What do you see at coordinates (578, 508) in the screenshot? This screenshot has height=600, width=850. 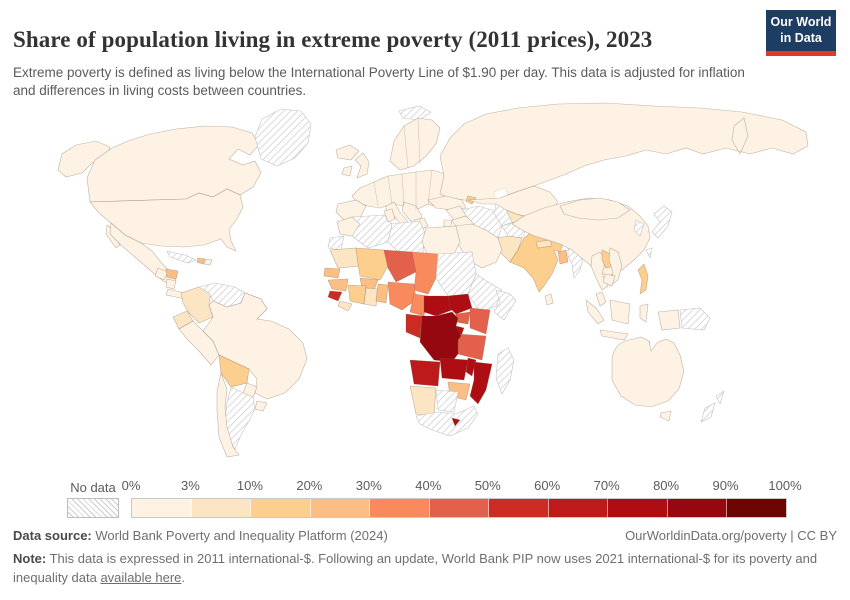 I see `legend-bin-60-70%` at bounding box center [578, 508].